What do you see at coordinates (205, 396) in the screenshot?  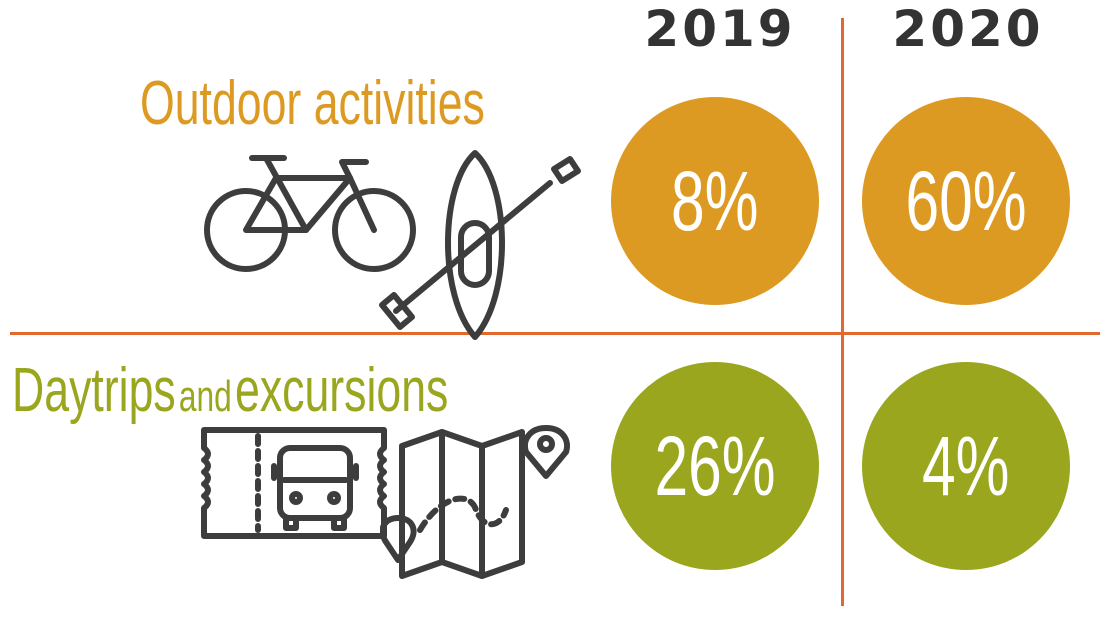 I see `and-word: and` at bounding box center [205, 396].